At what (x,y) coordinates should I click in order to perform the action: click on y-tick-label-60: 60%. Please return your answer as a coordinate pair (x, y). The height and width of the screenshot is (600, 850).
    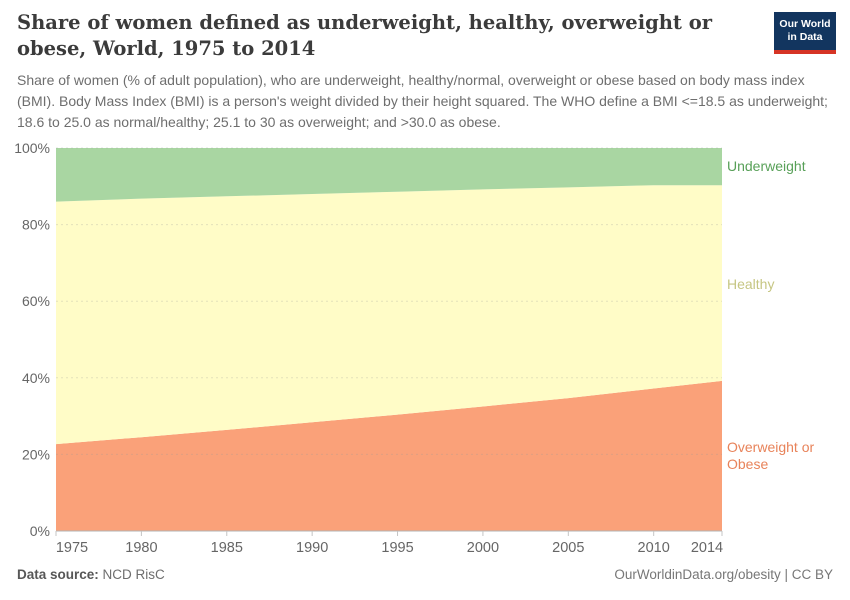
    Looking at the image, I should click on (36, 301).